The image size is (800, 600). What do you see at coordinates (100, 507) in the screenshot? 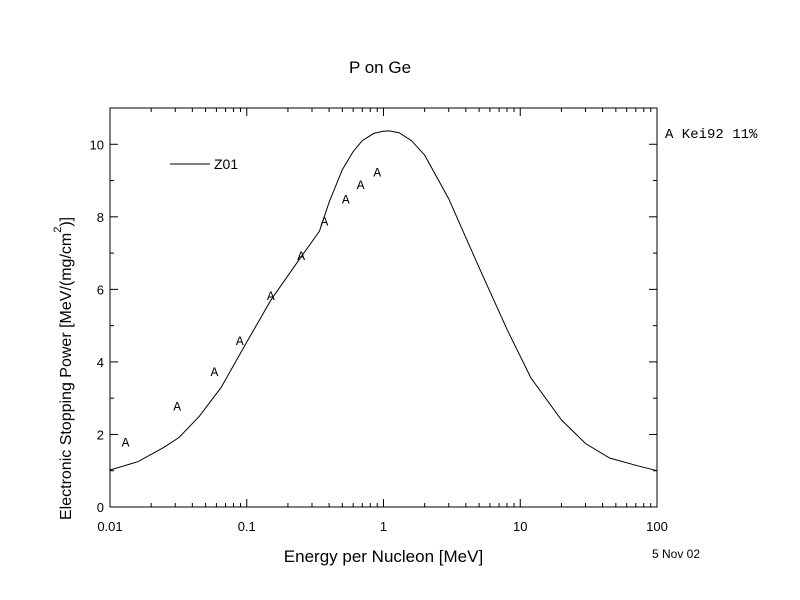
I see `y-tick-label: 0` at bounding box center [100, 507].